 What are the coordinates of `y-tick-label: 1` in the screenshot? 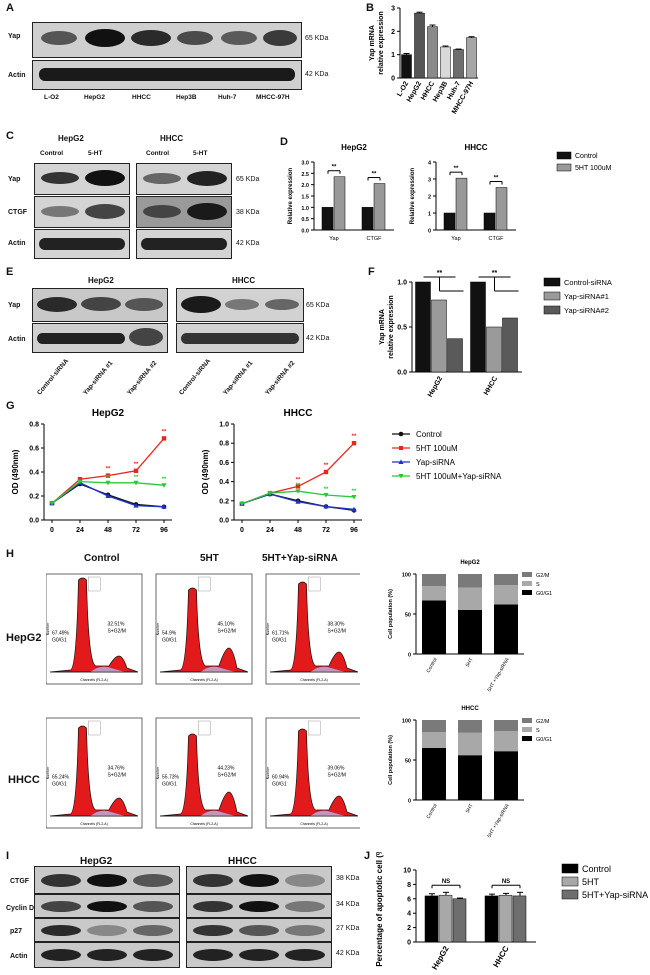 It's located at (393, 55).